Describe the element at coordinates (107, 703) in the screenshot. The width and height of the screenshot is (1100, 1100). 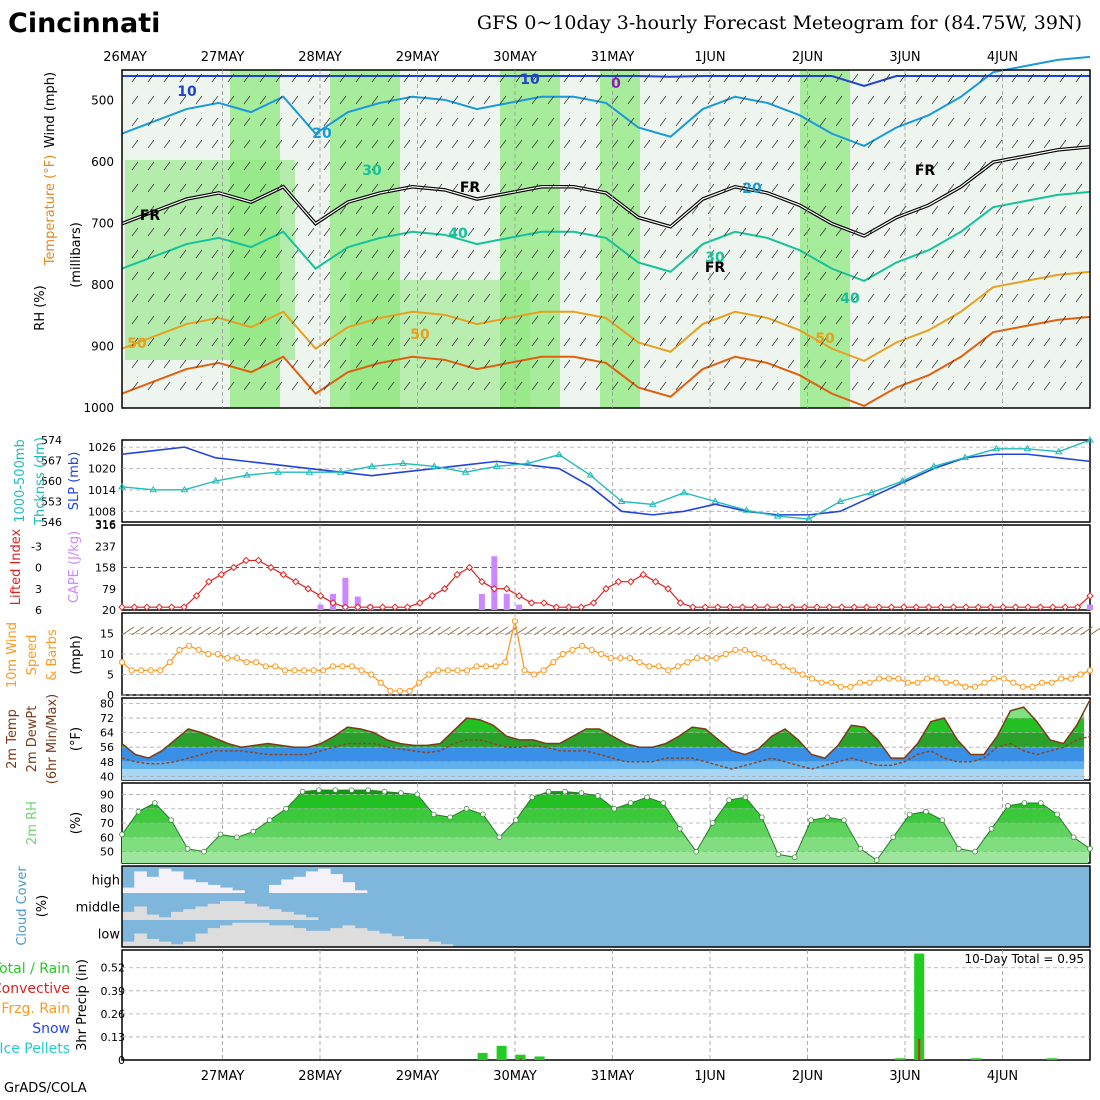
I see `temp-tick-label: 80` at that location.